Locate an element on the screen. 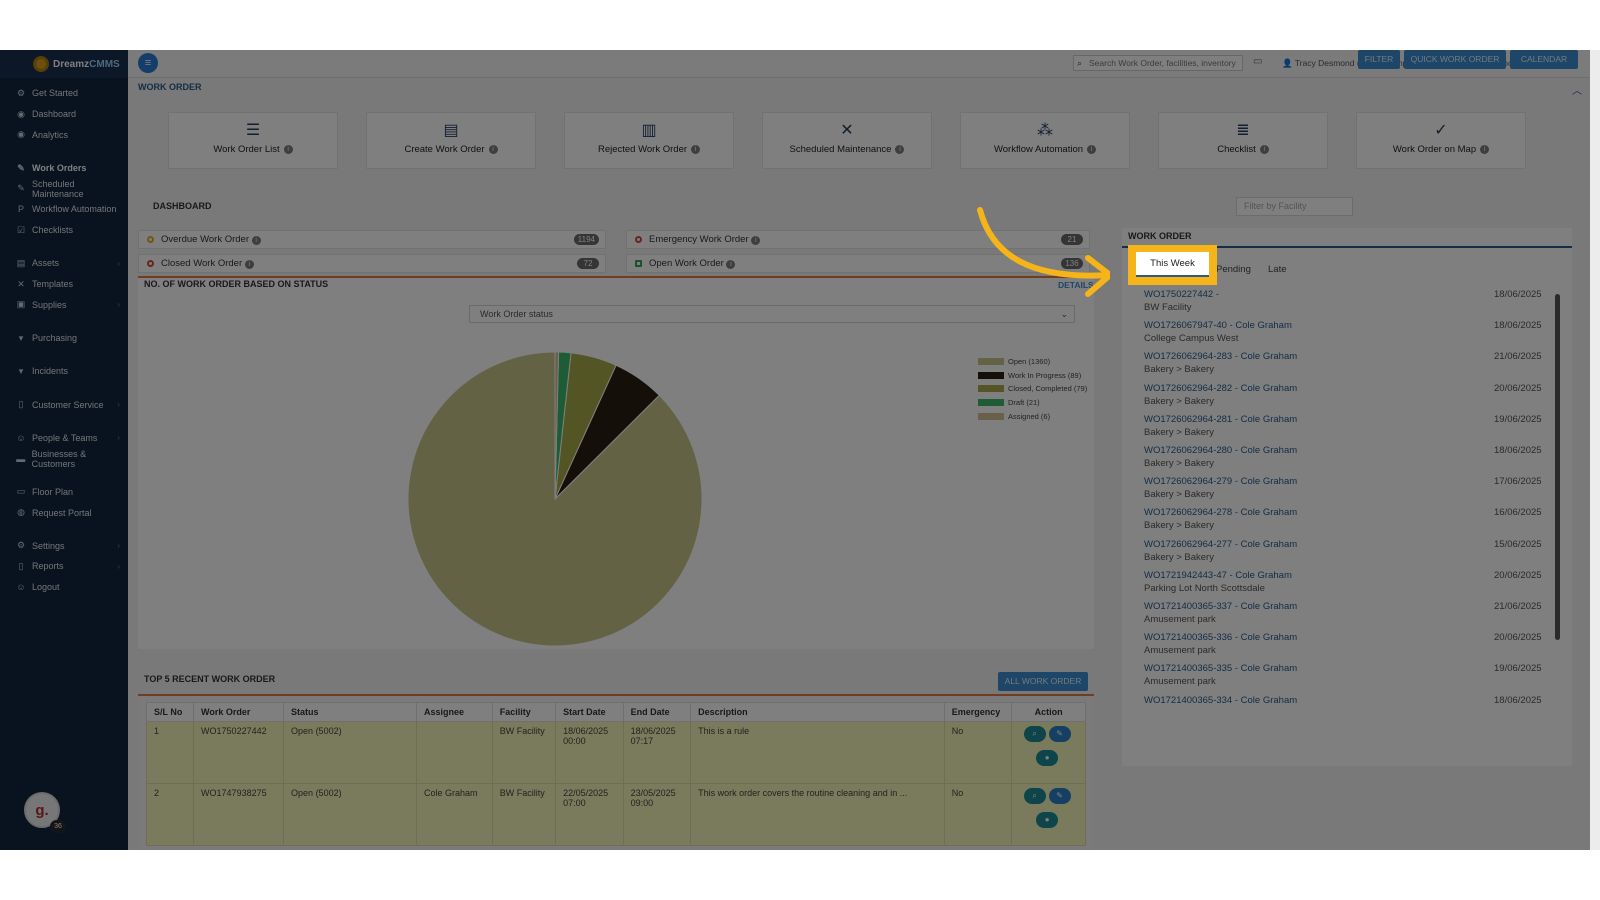 The height and width of the screenshot is (900, 1600). highlighted-tab-this-week: This Week is located at coordinates (1172, 264).